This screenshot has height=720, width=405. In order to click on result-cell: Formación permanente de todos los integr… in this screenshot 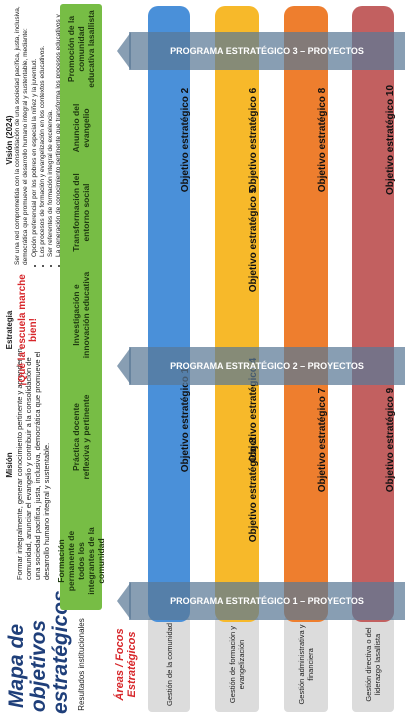, I will do `click(81, 561)`.